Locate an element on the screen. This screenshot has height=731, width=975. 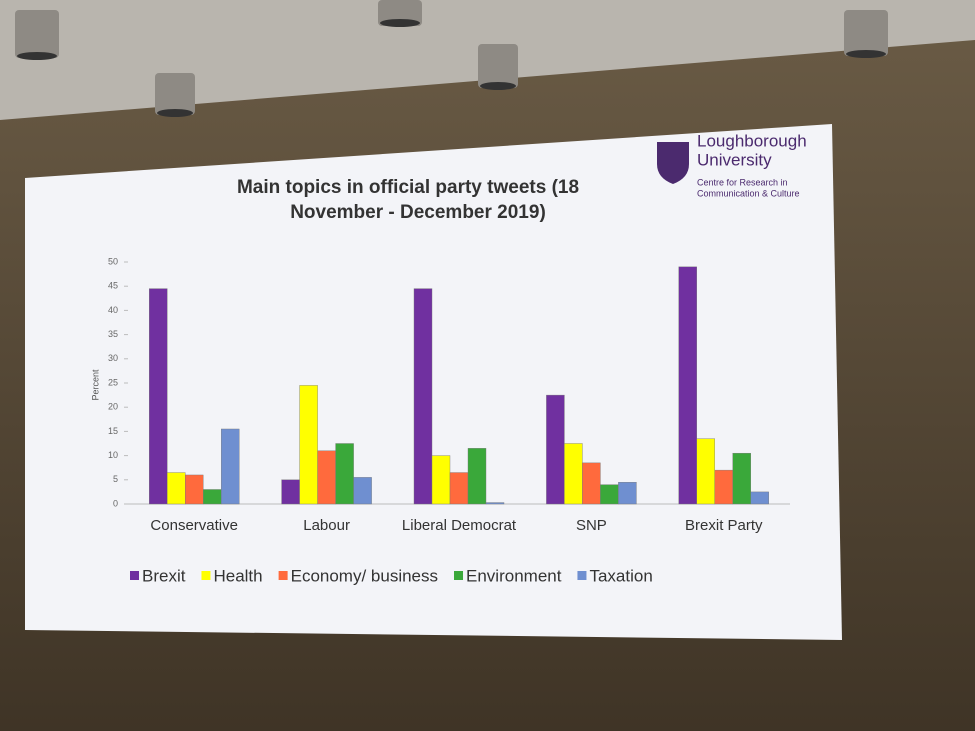
logo-name: University is located at coordinates (734, 159).